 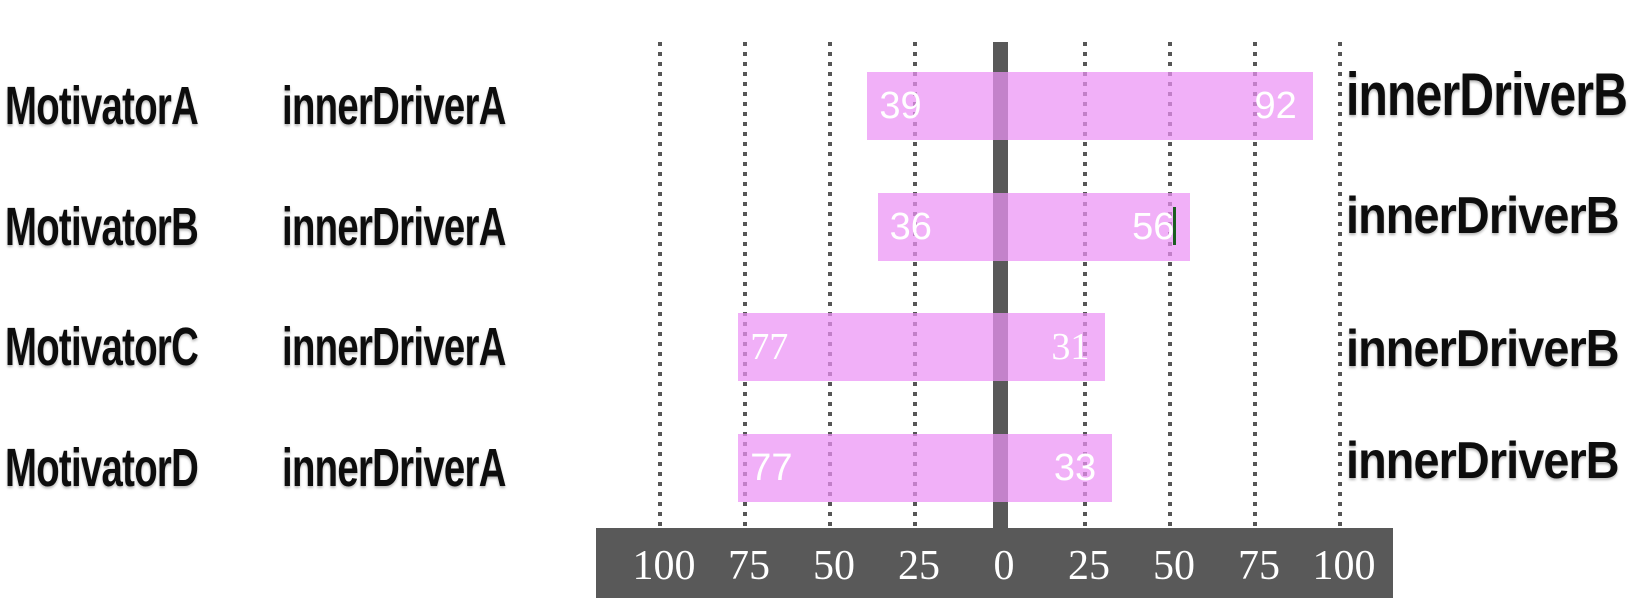 What do you see at coordinates (102, 106) in the screenshot?
I see `motivator-label: MotivatorA` at bounding box center [102, 106].